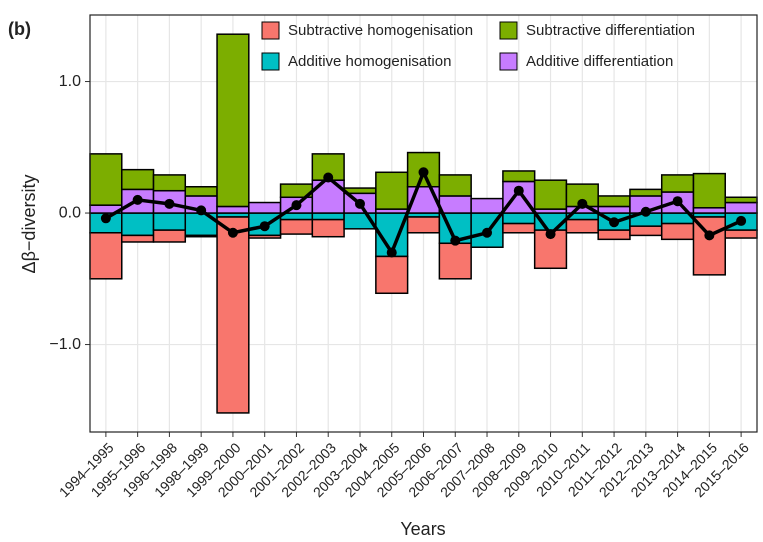  What do you see at coordinates (610, 30) in the screenshot?
I see `legend-label: Subtractive differentiation` at bounding box center [610, 30].